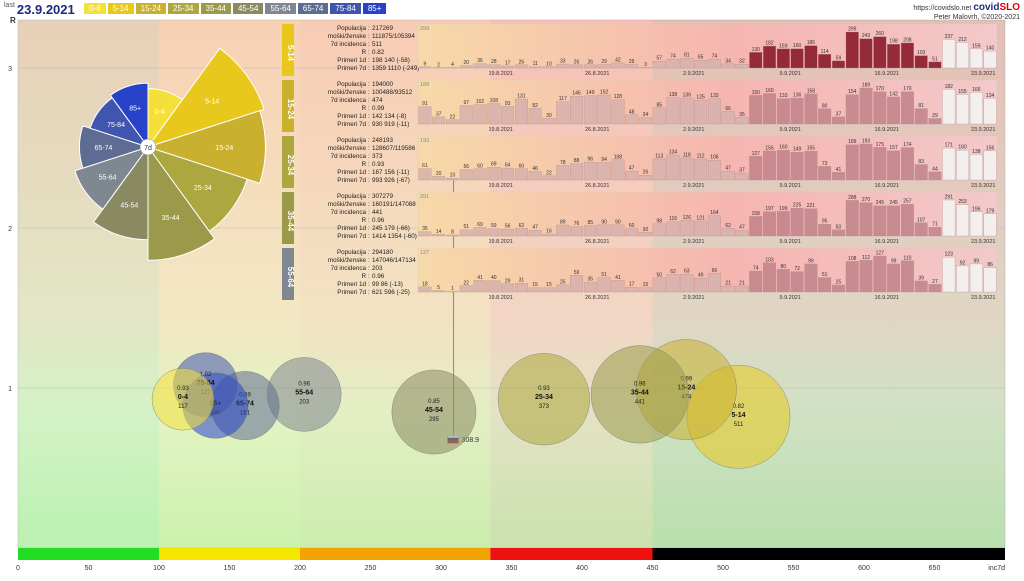 The width and height of the screenshot is (1024, 581). What do you see at coordinates (673, 57) in the screenshot?
I see `panel-bar-label-5-14-18: 74` at bounding box center [673, 57].